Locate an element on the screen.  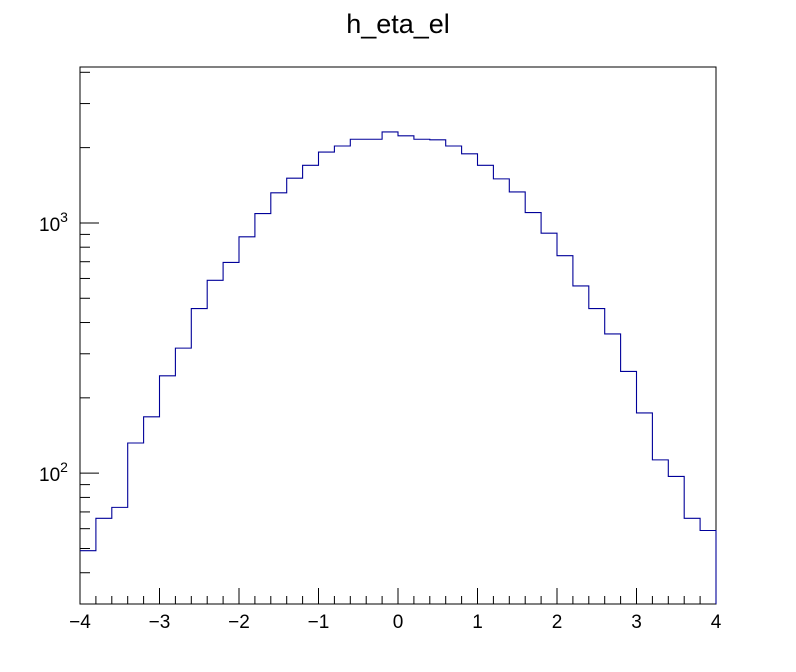
y-axis: 10² 10³ is located at coordinates (69, 338).